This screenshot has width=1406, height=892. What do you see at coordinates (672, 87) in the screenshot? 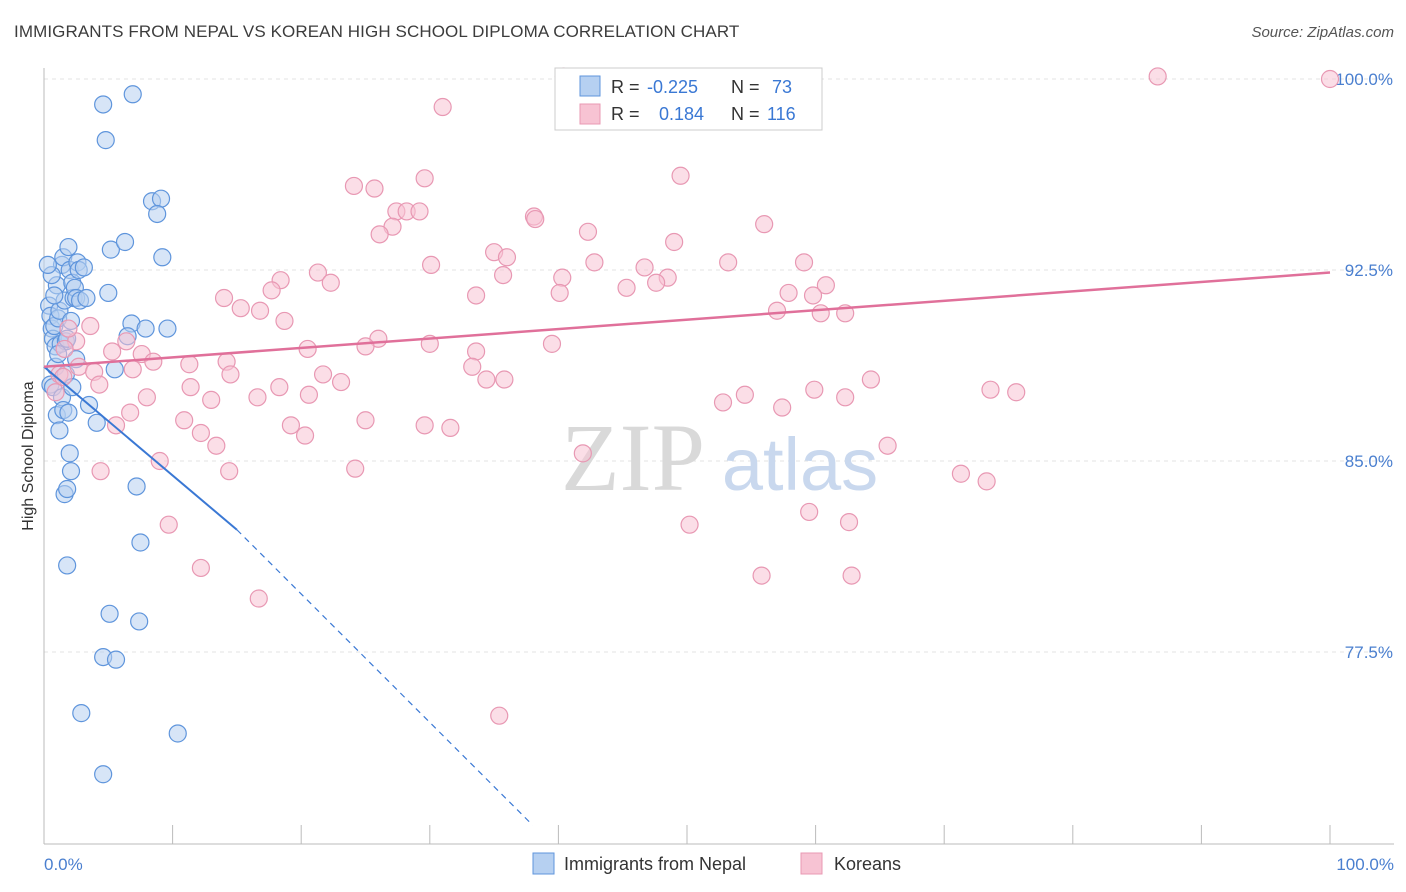
I see `legend-r-value-nepal: -0.225` at bounding box center [672, 87].